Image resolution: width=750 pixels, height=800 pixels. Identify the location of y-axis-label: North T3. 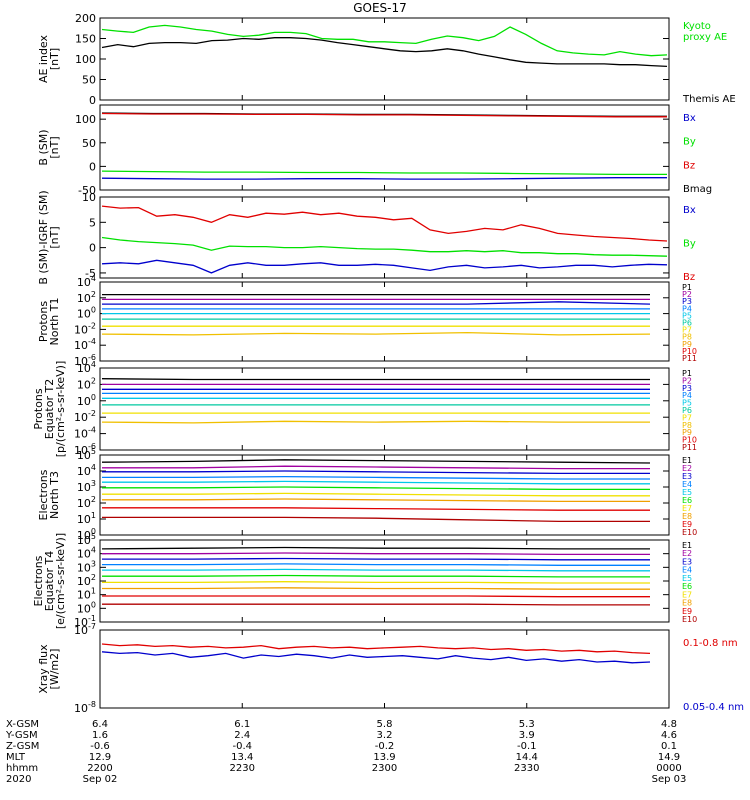
(54, 495).